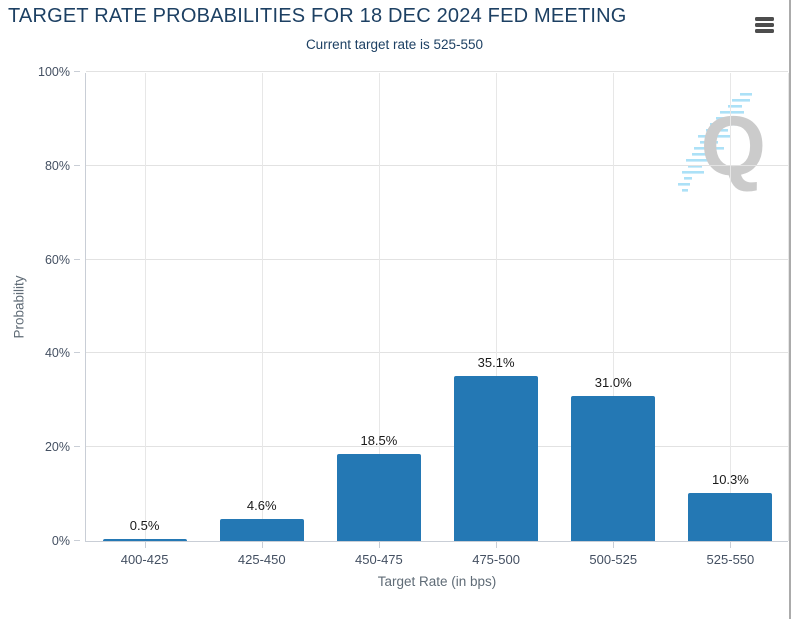 This screenshot has height=619, width=801. What do you see at coordinates (379, 441) in the screenshot?
I see `bar-value-label: 18.5%` at bounding box center [379, 441].